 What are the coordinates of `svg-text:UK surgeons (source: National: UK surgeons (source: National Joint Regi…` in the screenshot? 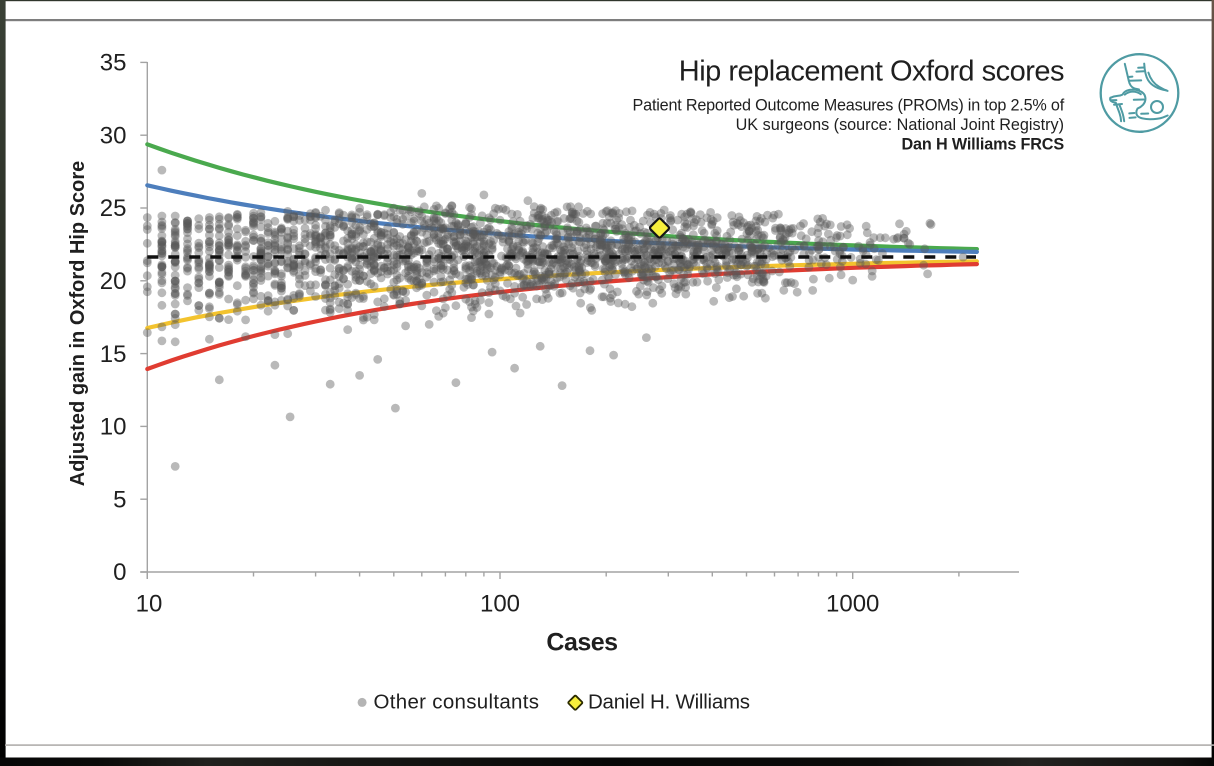 It's located at (900, 125).